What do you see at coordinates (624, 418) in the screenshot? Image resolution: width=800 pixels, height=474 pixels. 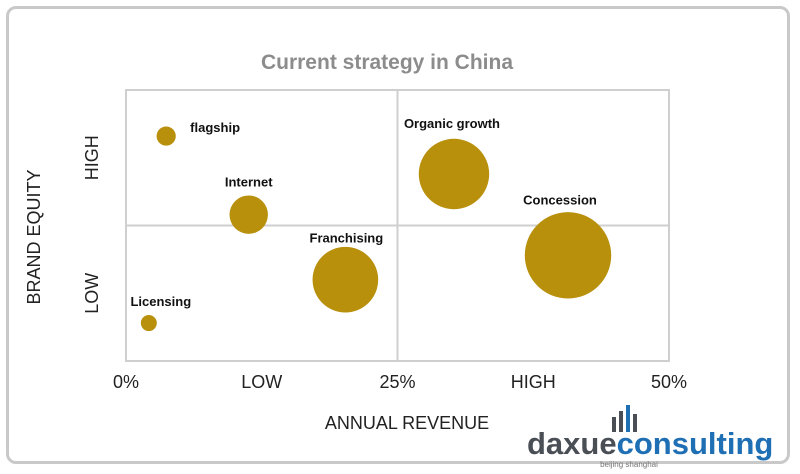 I see `bar-chart-icon` at bounding box center [624, 418].